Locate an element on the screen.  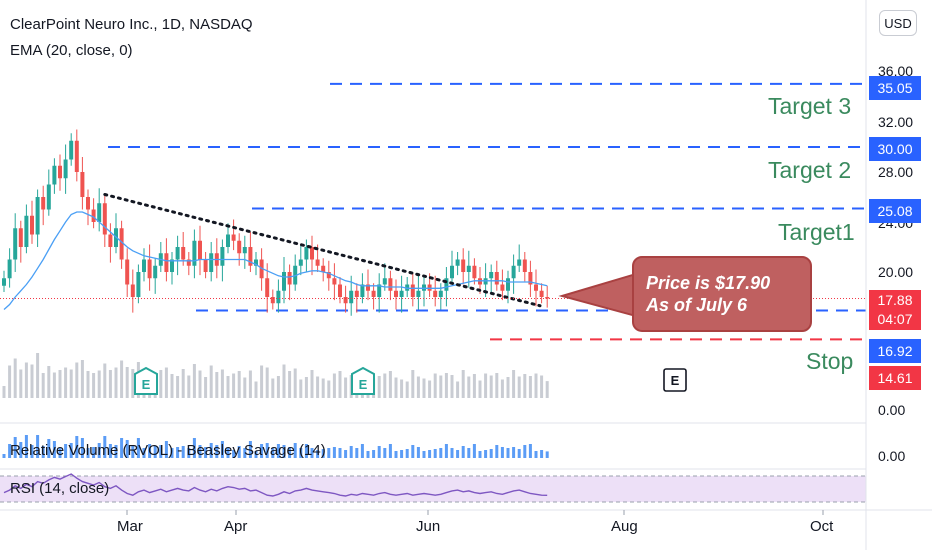
bar-countdown: 04:07 is located at coordinates (895, 319).